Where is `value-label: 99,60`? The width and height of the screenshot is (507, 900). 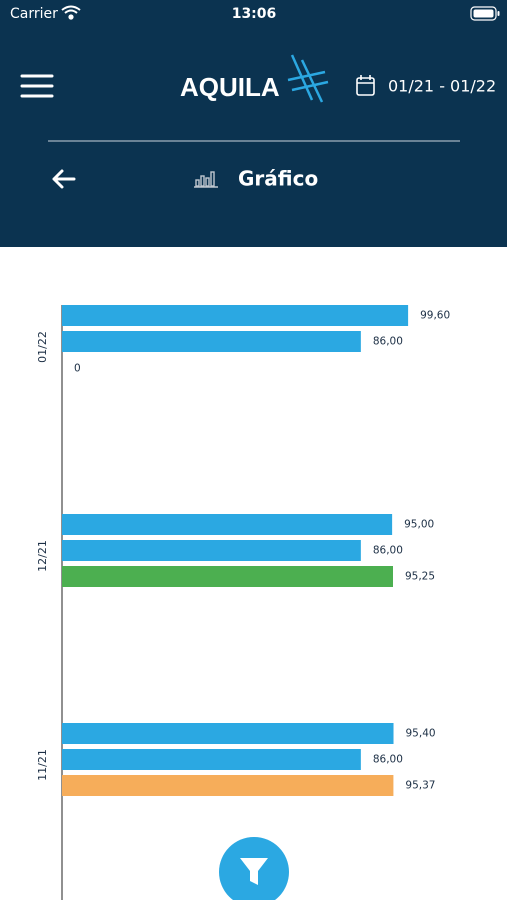 value-label: 99,60 is located at coordinates (435, 316).